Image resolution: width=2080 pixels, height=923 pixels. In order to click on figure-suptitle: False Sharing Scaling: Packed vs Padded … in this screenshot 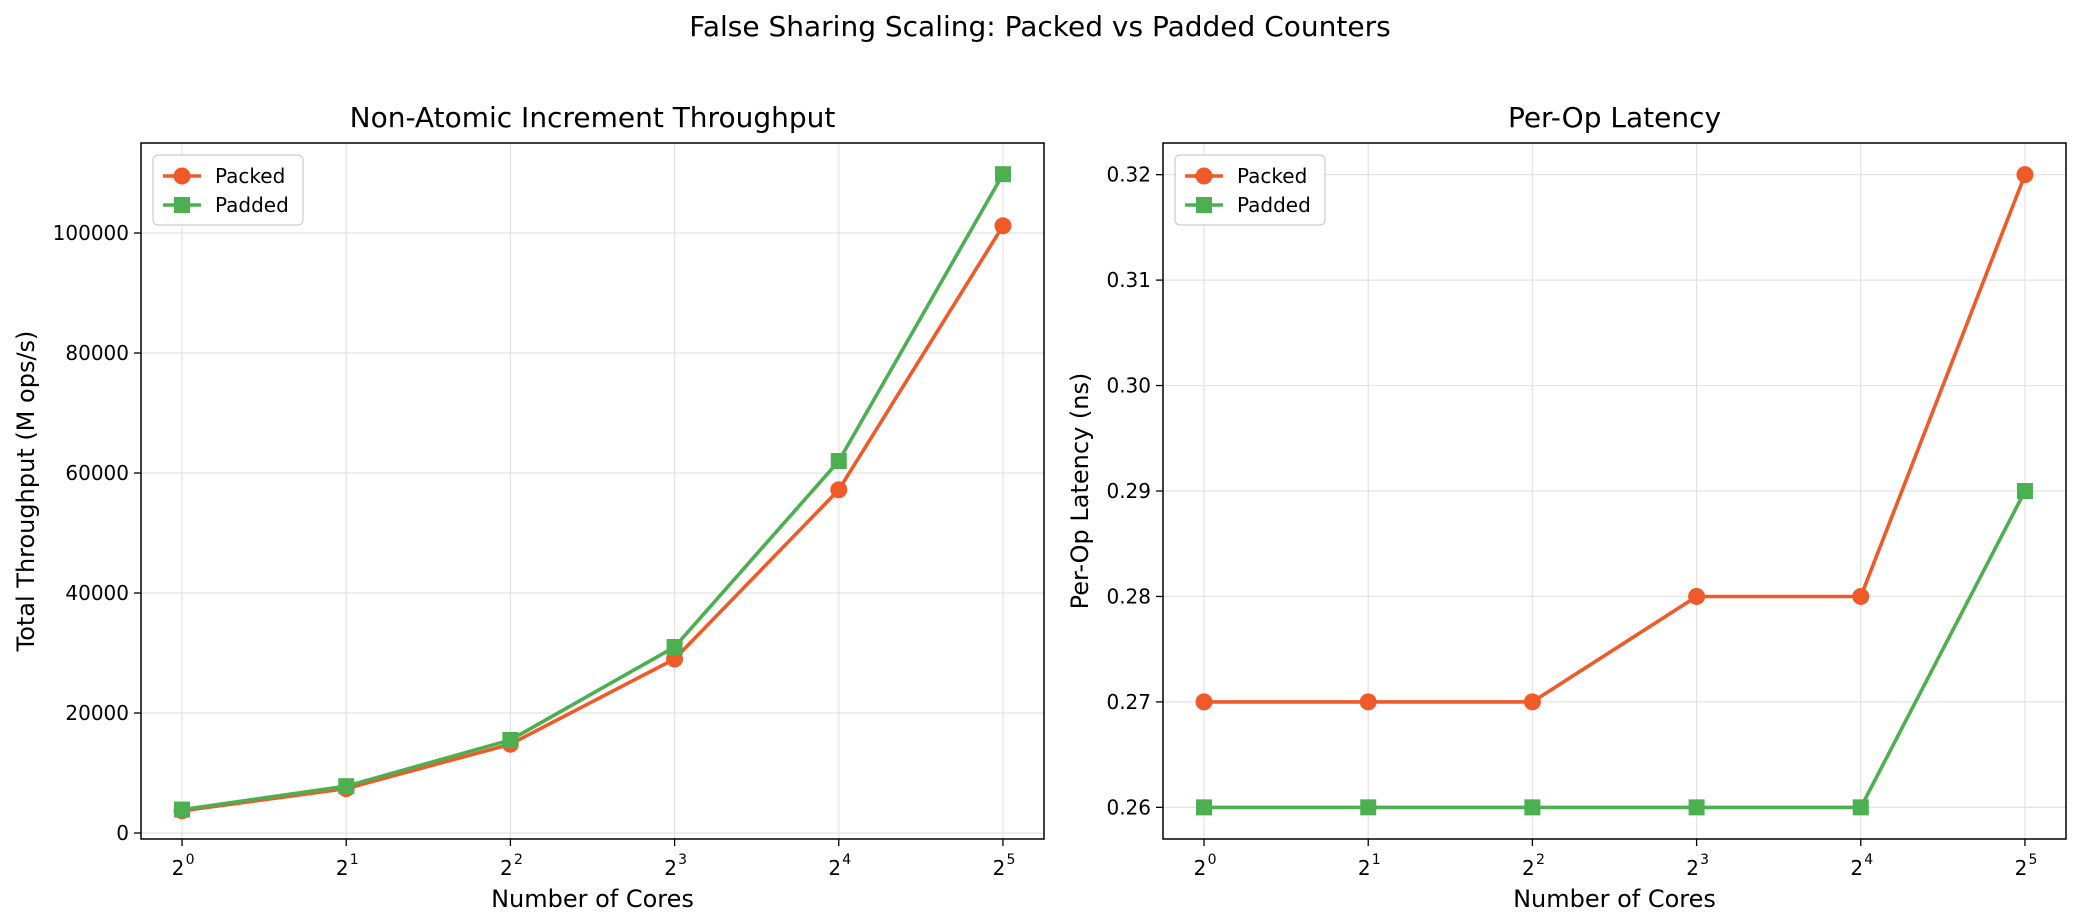, I will do `click(1039, 26)`.